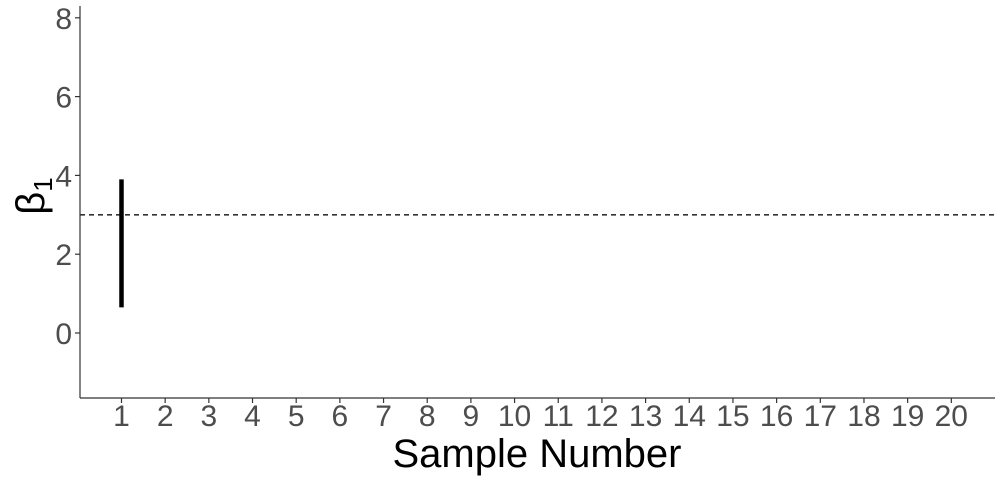 The image size is (1000, 480). Describe the element at coordinates (951, 416) in the screenshot. I see `x-tick-label-20: 20` at that location.